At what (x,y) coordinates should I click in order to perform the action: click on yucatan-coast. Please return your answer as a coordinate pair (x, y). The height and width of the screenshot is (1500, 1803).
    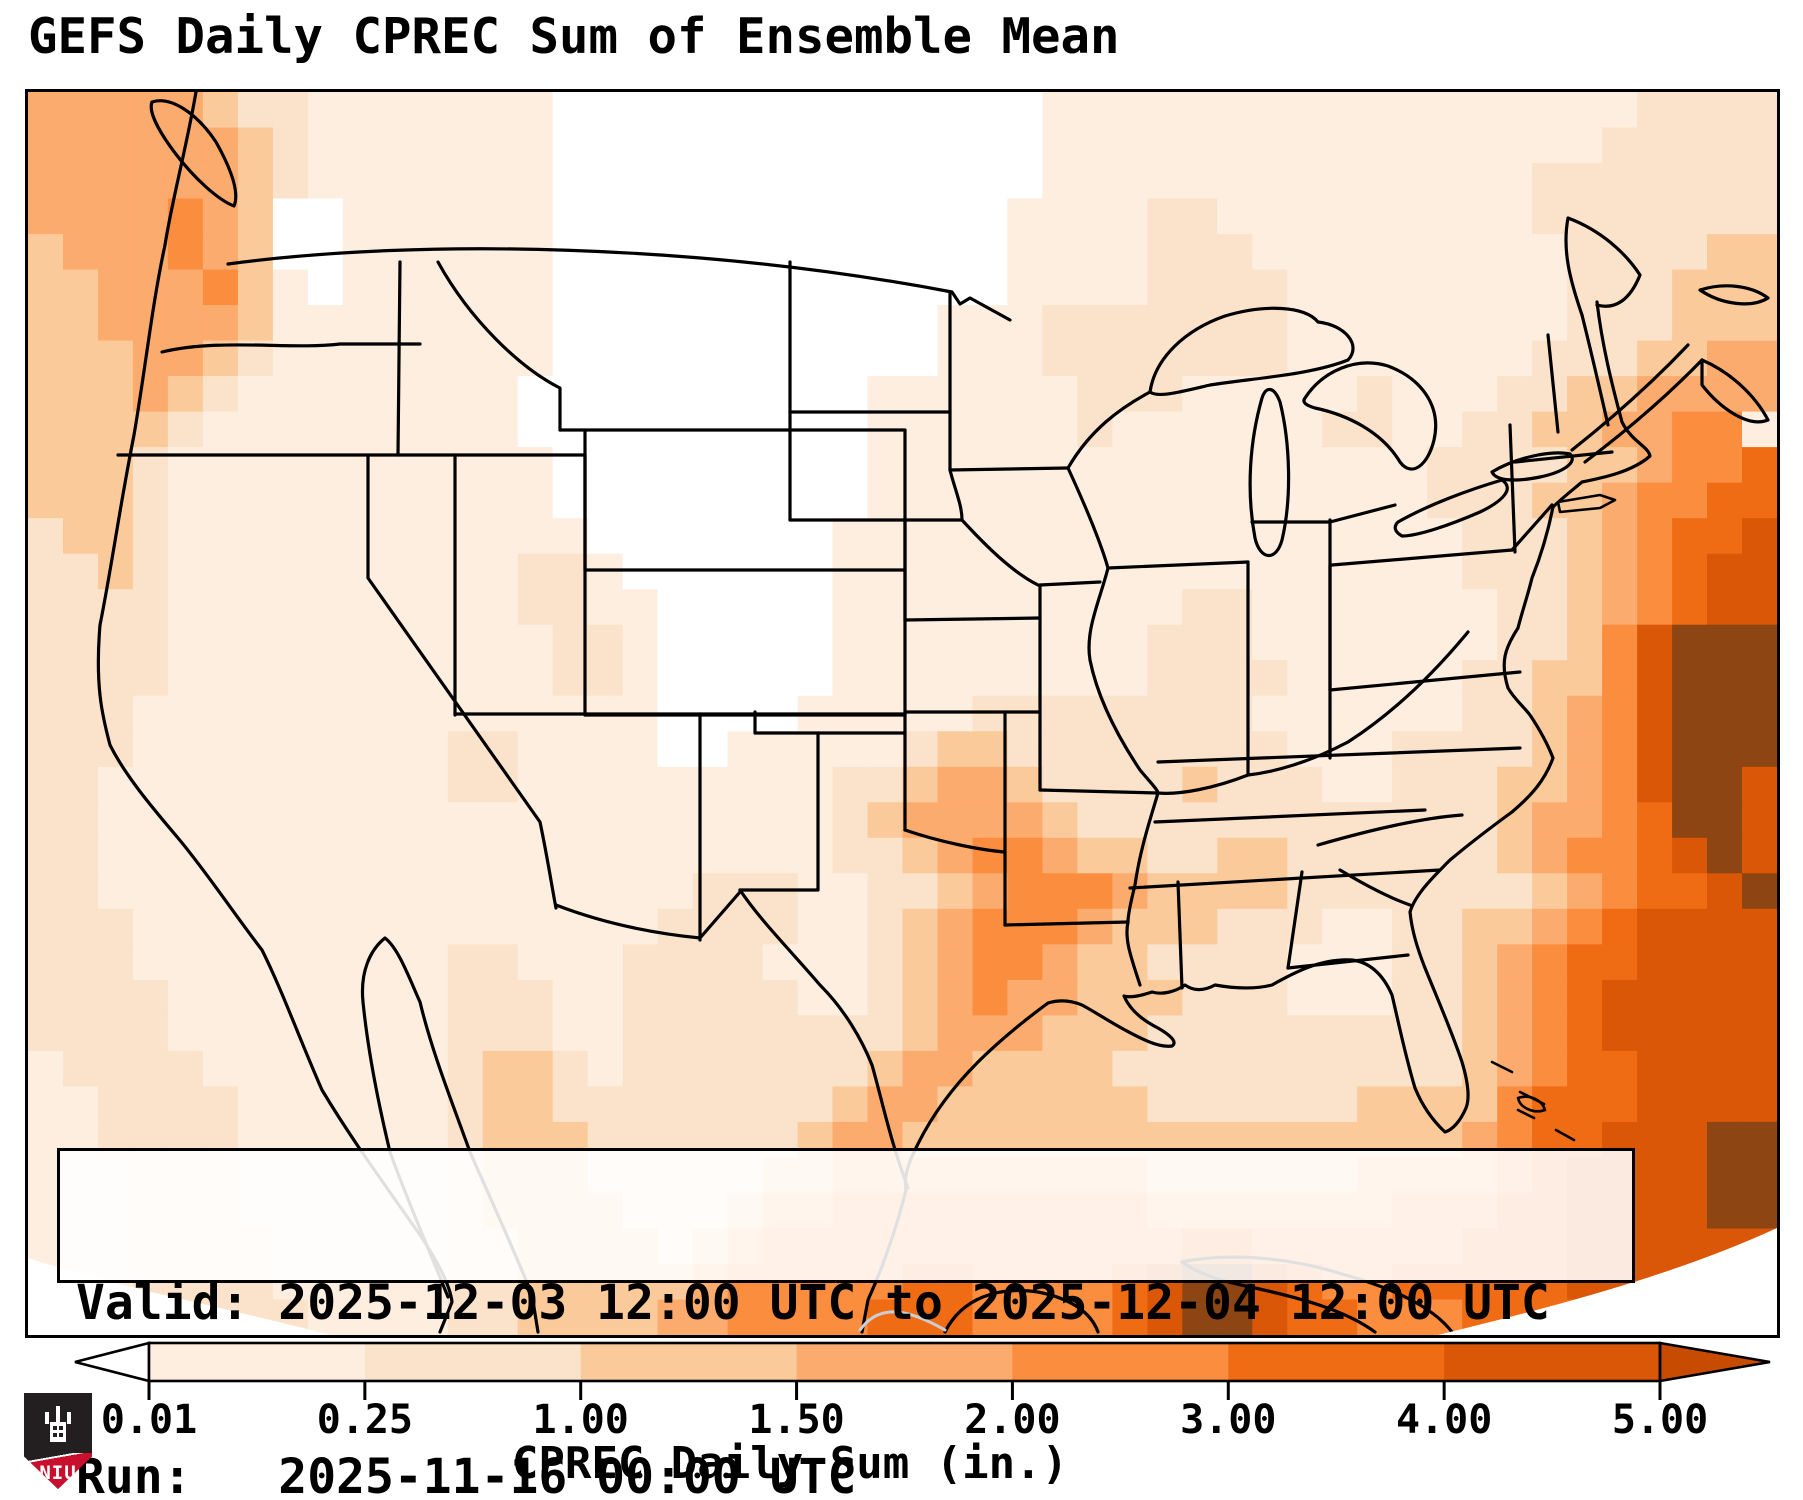
    Looking at the image, I should click on (1021, 1311).